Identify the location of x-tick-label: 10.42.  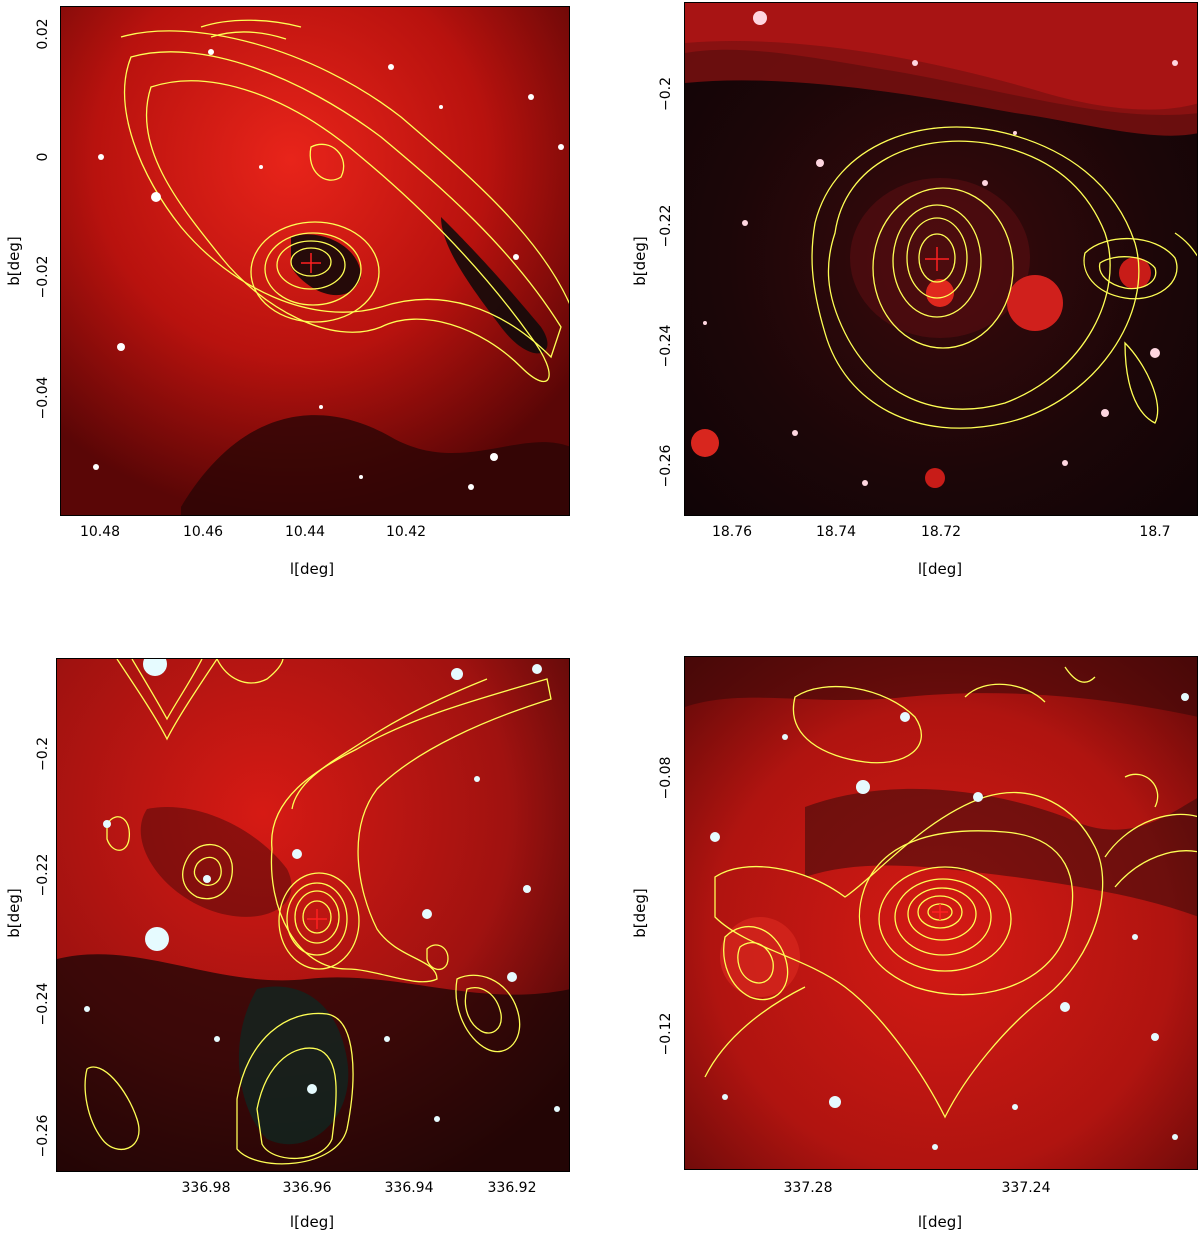
(406, 532).